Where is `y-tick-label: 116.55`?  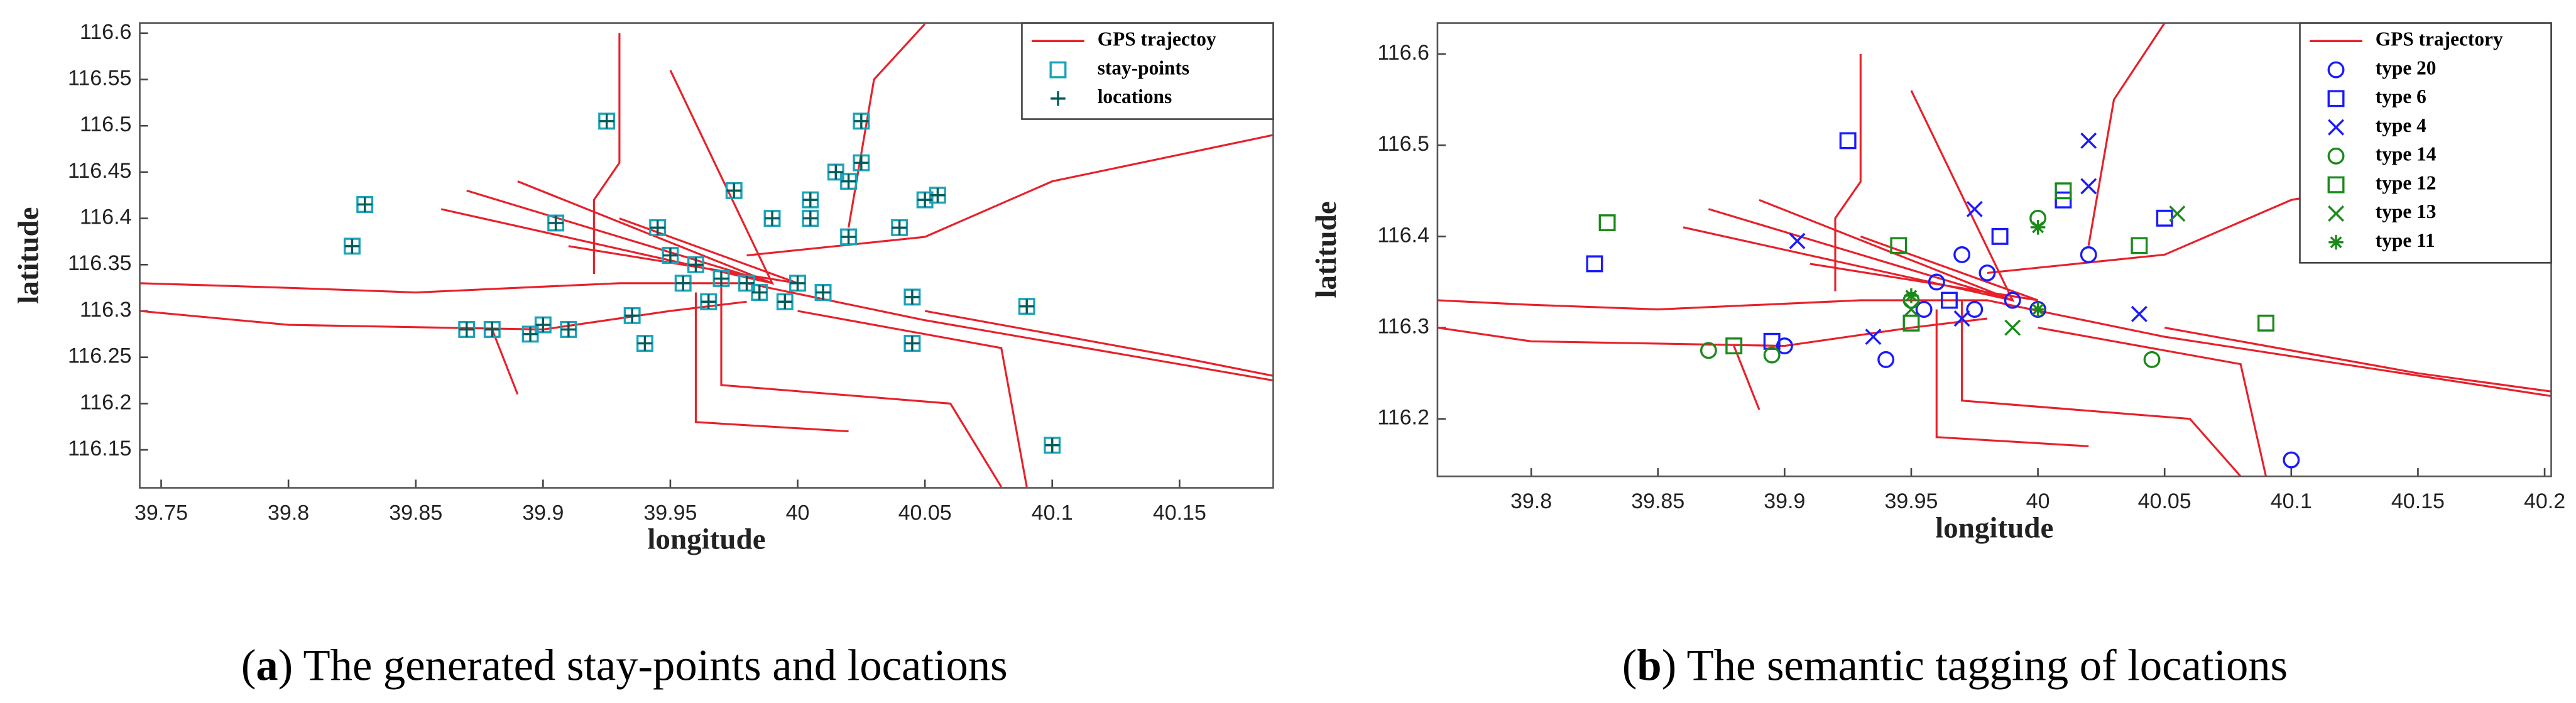 y-tick-label: 116.55 is located at coordinates (99, 78).